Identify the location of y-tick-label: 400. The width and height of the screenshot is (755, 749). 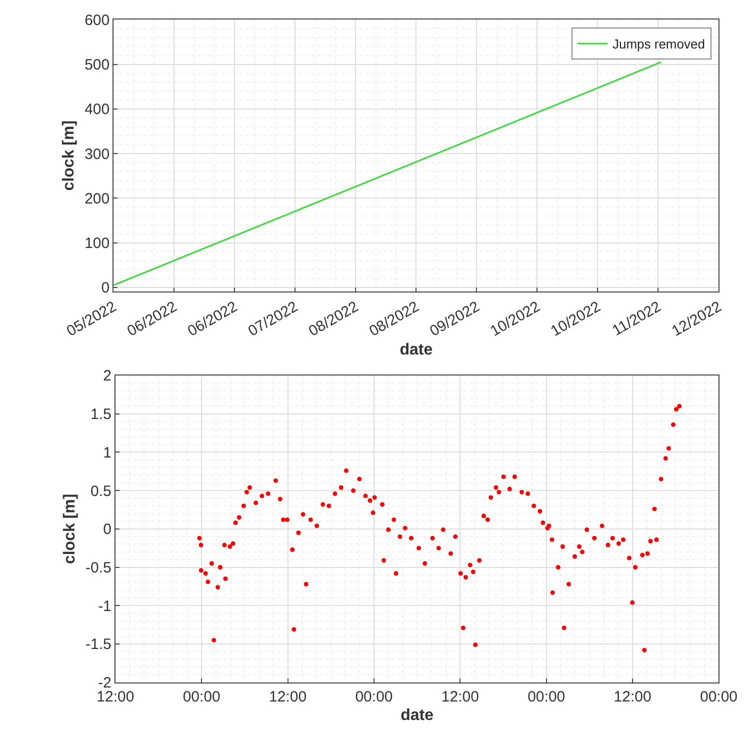
(97, 109).